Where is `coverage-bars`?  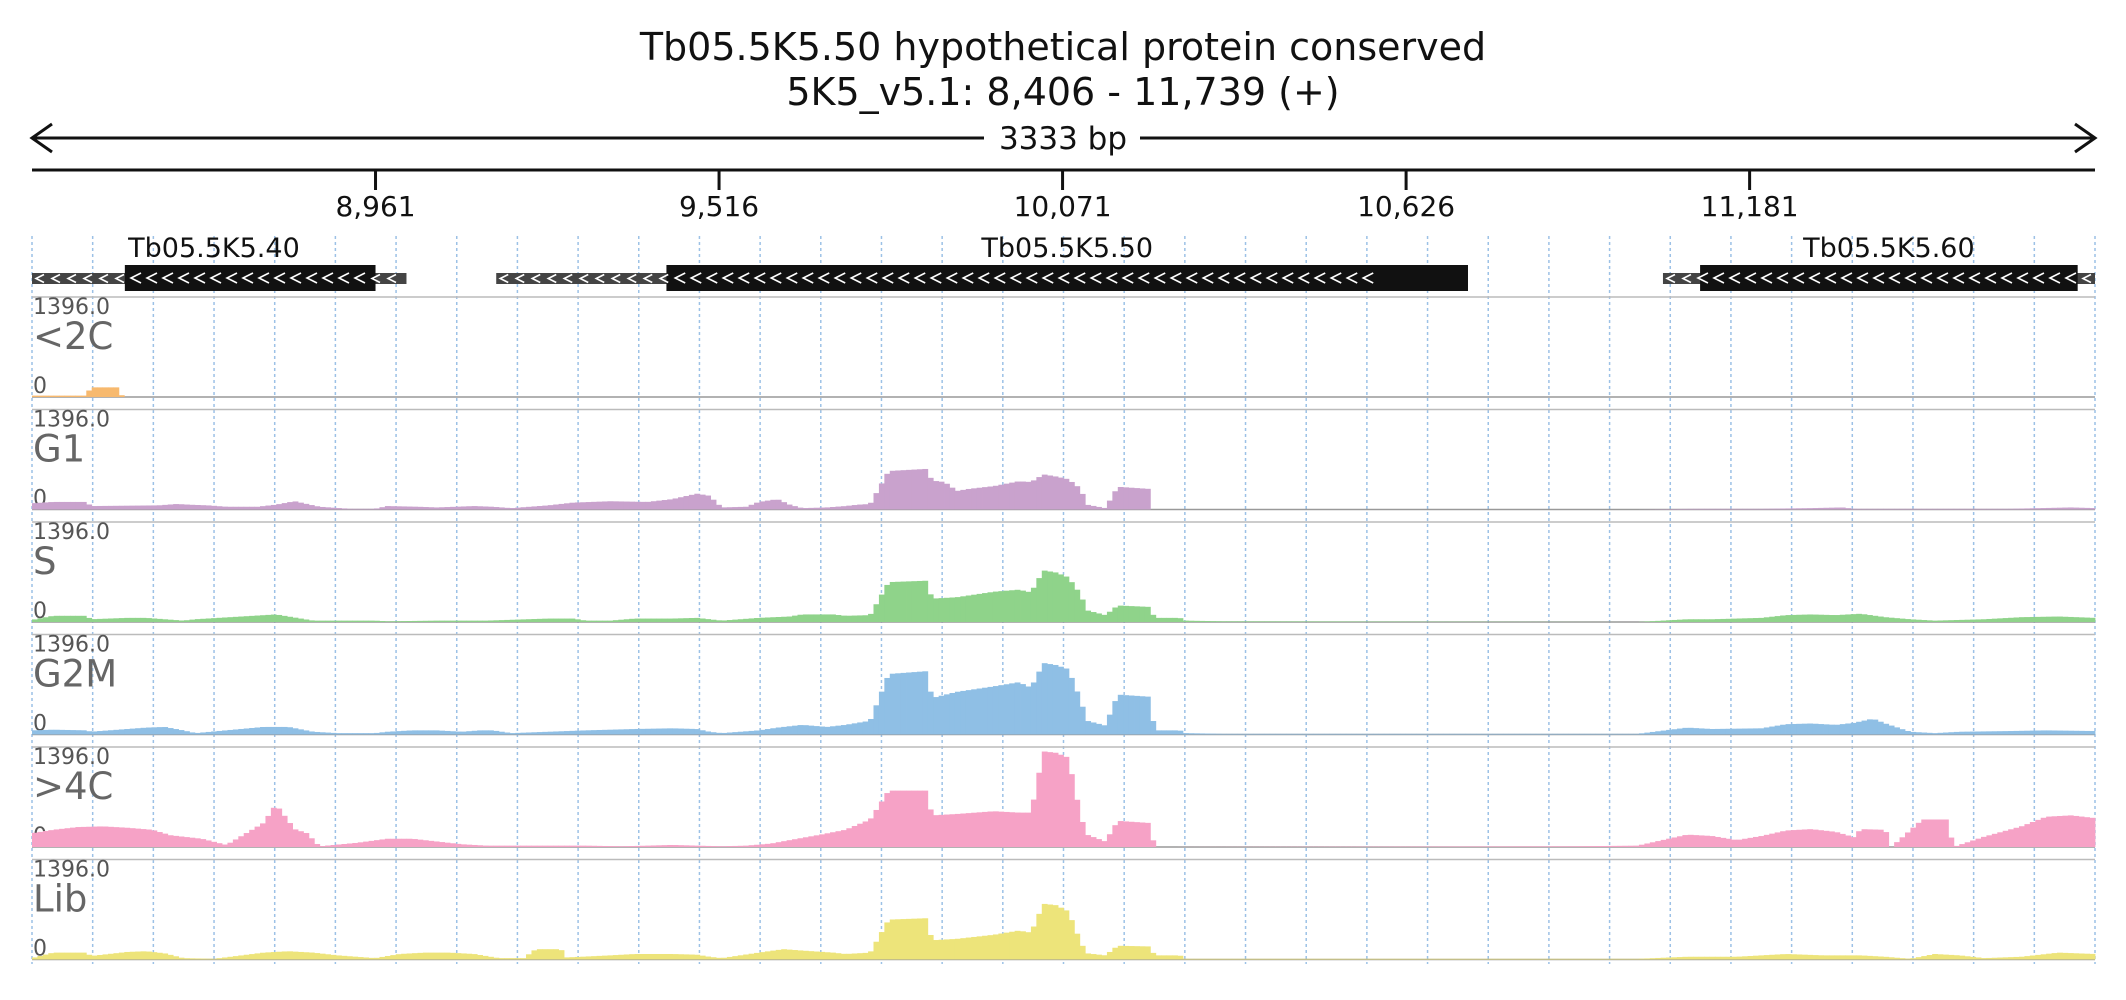 coverage-bars is located at coordinates (1064, 799).